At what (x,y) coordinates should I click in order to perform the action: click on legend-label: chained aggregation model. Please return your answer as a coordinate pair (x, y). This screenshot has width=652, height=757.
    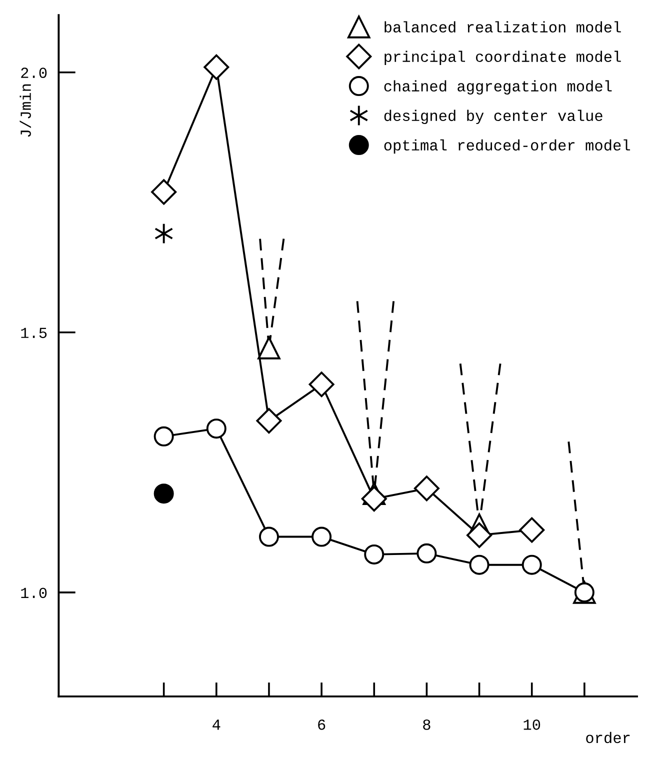
    Looking at the image, I should click on (498, 87).